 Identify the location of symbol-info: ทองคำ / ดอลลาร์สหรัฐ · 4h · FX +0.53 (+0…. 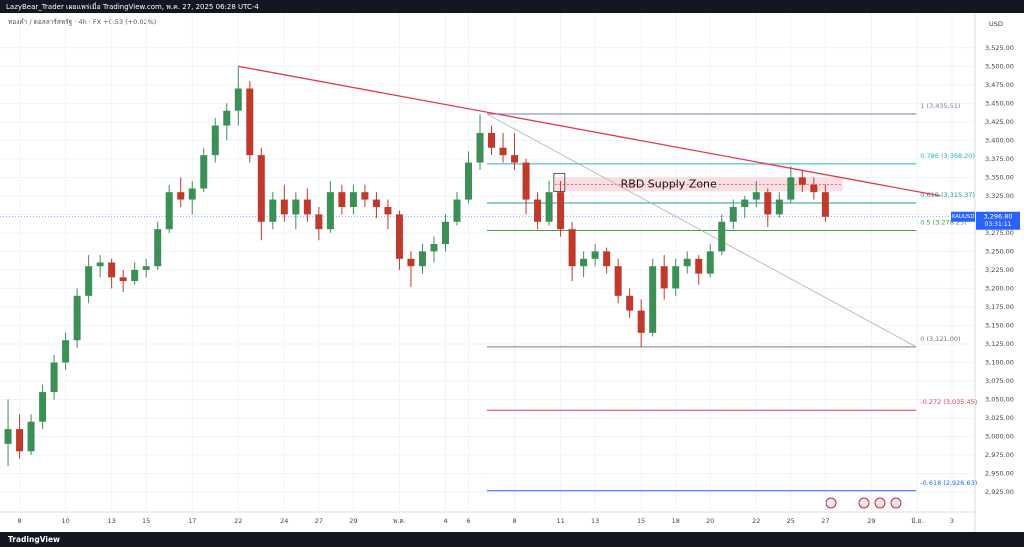
(82, 22).